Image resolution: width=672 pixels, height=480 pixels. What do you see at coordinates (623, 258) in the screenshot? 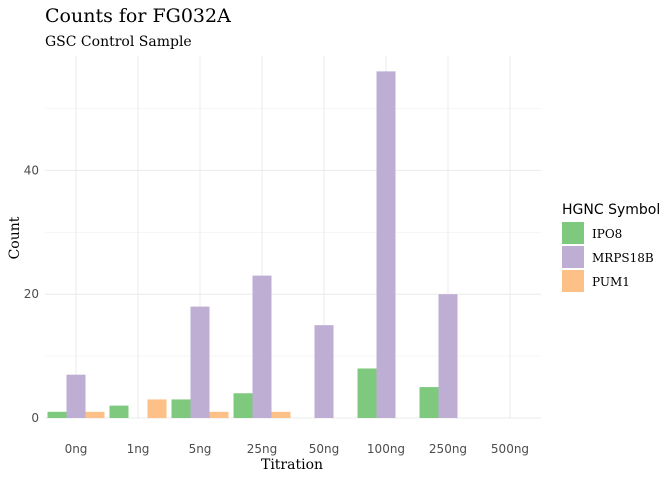
I see `legend-label: MRPS18B` at bounding box center [623, 258].